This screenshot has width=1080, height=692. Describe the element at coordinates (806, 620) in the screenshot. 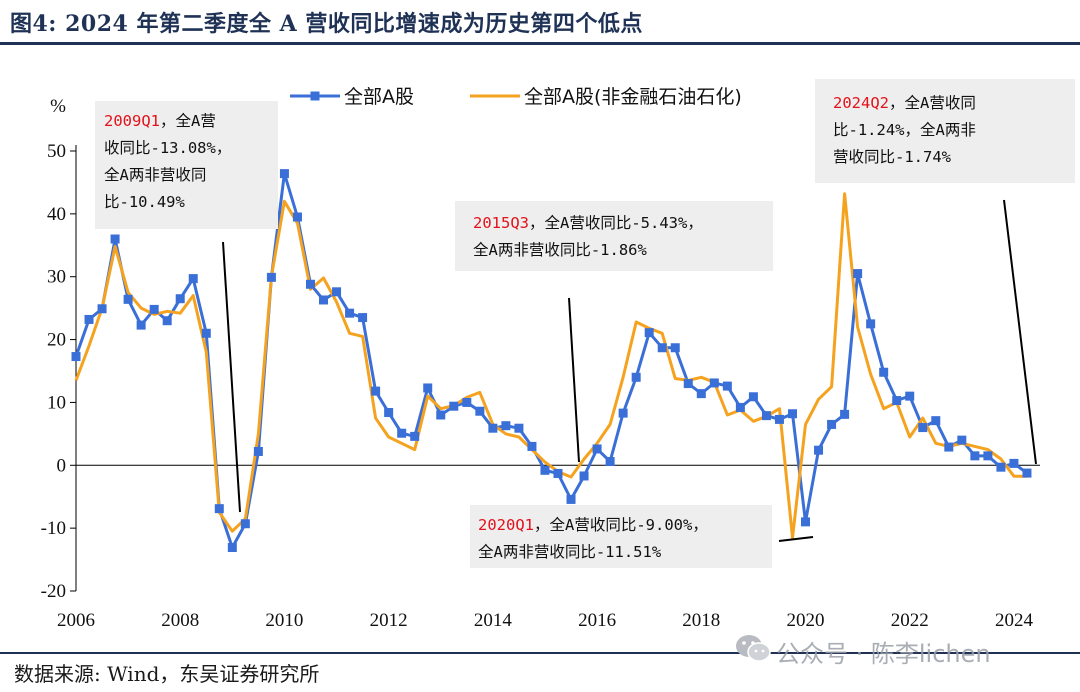

I see `x-tick-label: 2020` at that location.